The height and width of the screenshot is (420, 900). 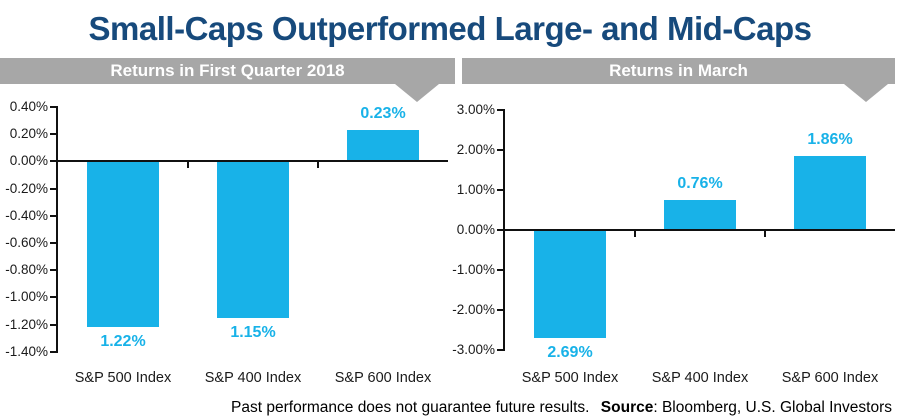 I want to click on y-axis-tick-label: 3.00%, so click(x=475, y=109).